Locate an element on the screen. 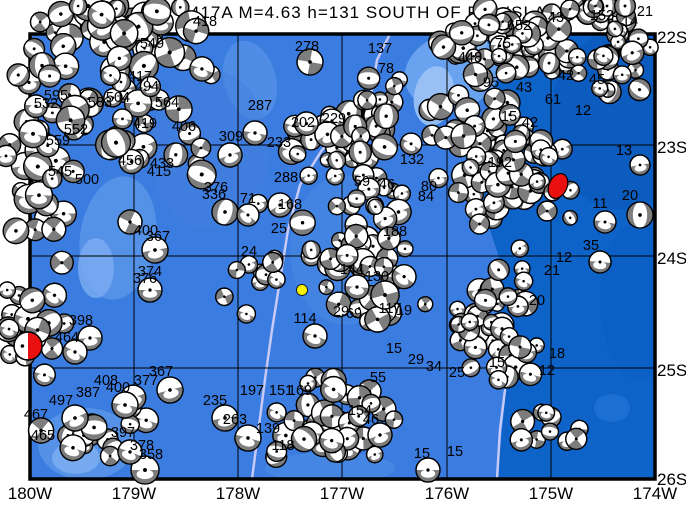 The height and width of the screenshot is (508, 686). depth-label: 278 is located at coordinates (307, 47).